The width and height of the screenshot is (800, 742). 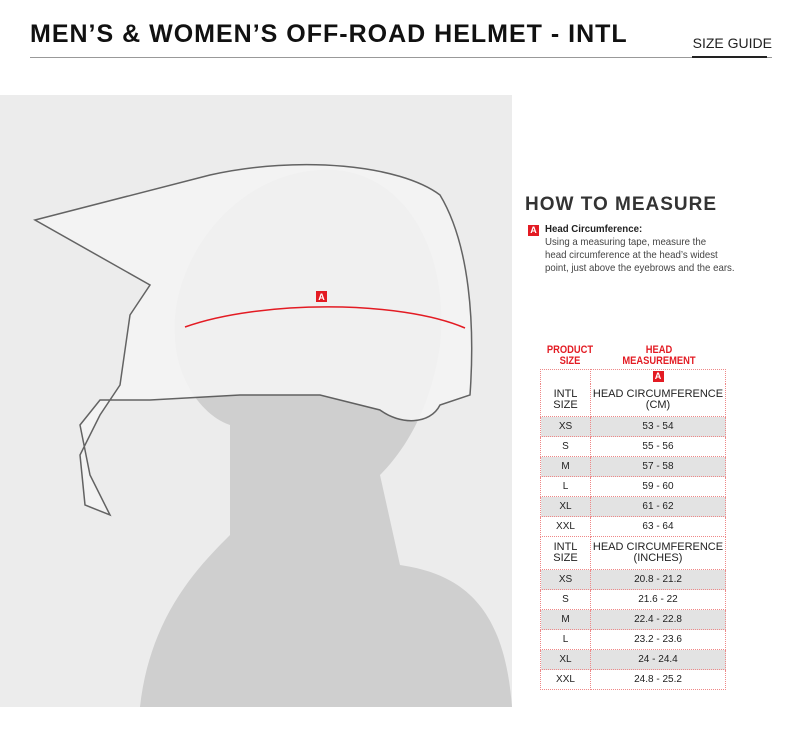 What do you see at coordinates (658, 506) in the screenshot?
I see `measurement-cell: 61 - 62` at bounding box center [658, 506].